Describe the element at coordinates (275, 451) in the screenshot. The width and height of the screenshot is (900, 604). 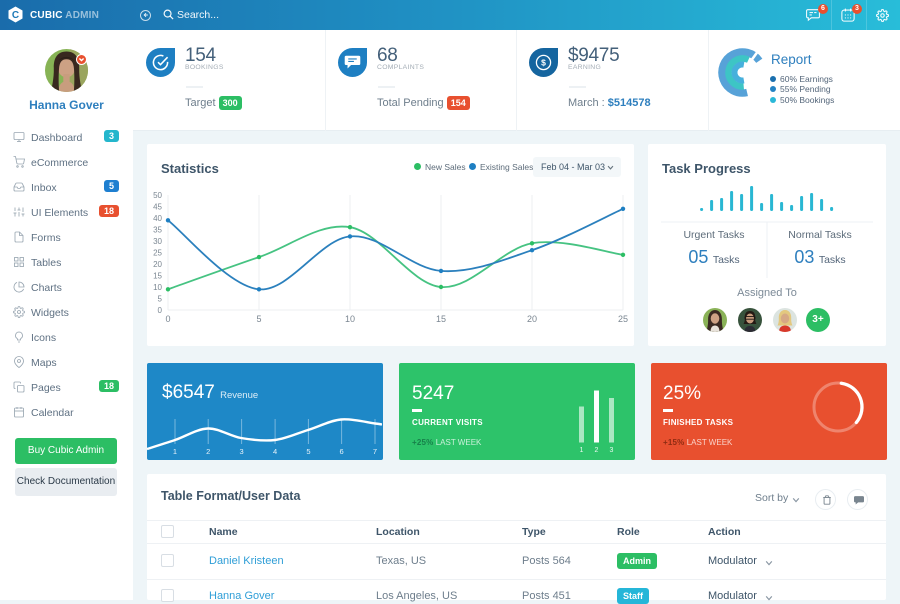
I see `svg-text: 4` at that location.